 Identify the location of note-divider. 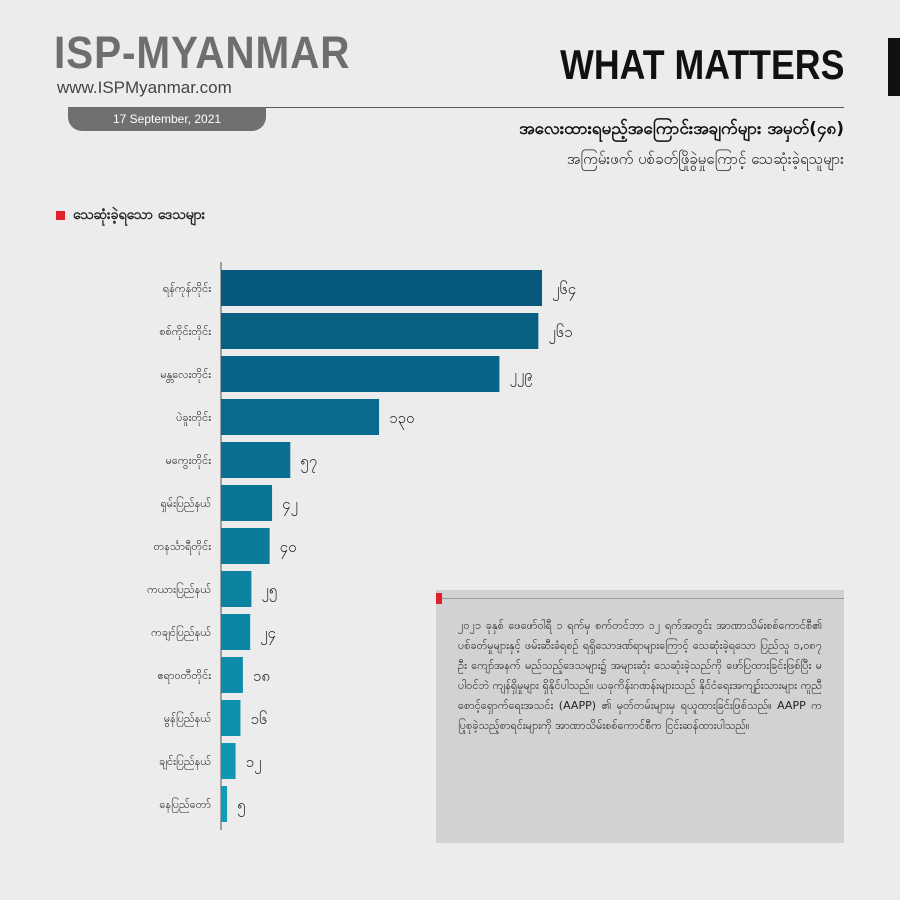
(640, 598).